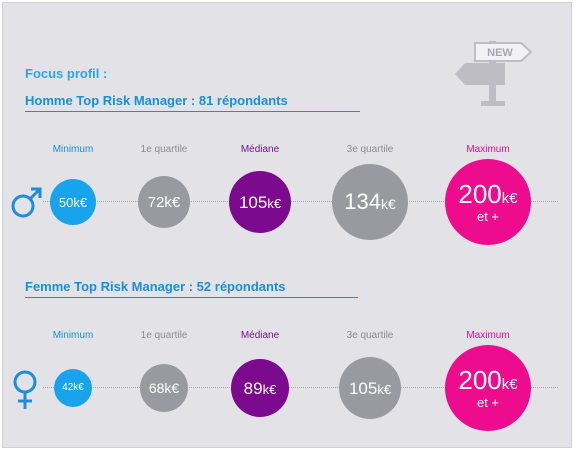  I want to click on stat-circle-quartile-3: 134k€, so click(370, 202).